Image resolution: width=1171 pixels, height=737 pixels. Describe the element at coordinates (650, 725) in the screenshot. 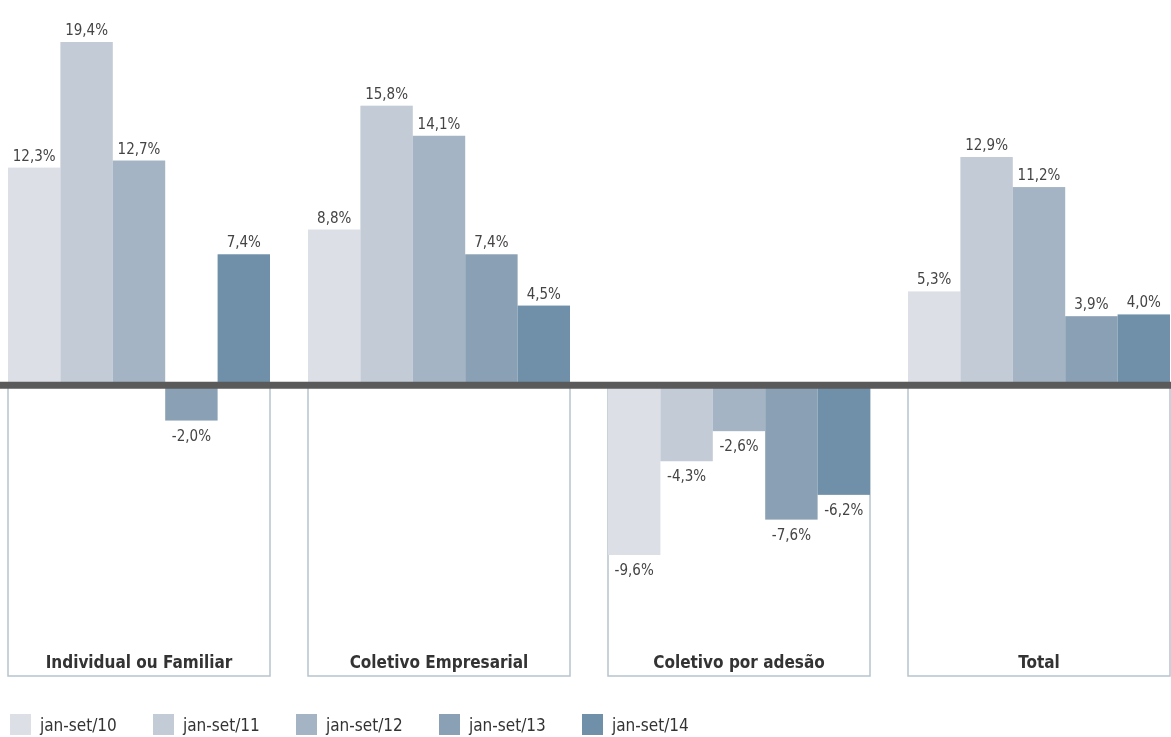

I see `legend-label: jan-set/14` at that location.